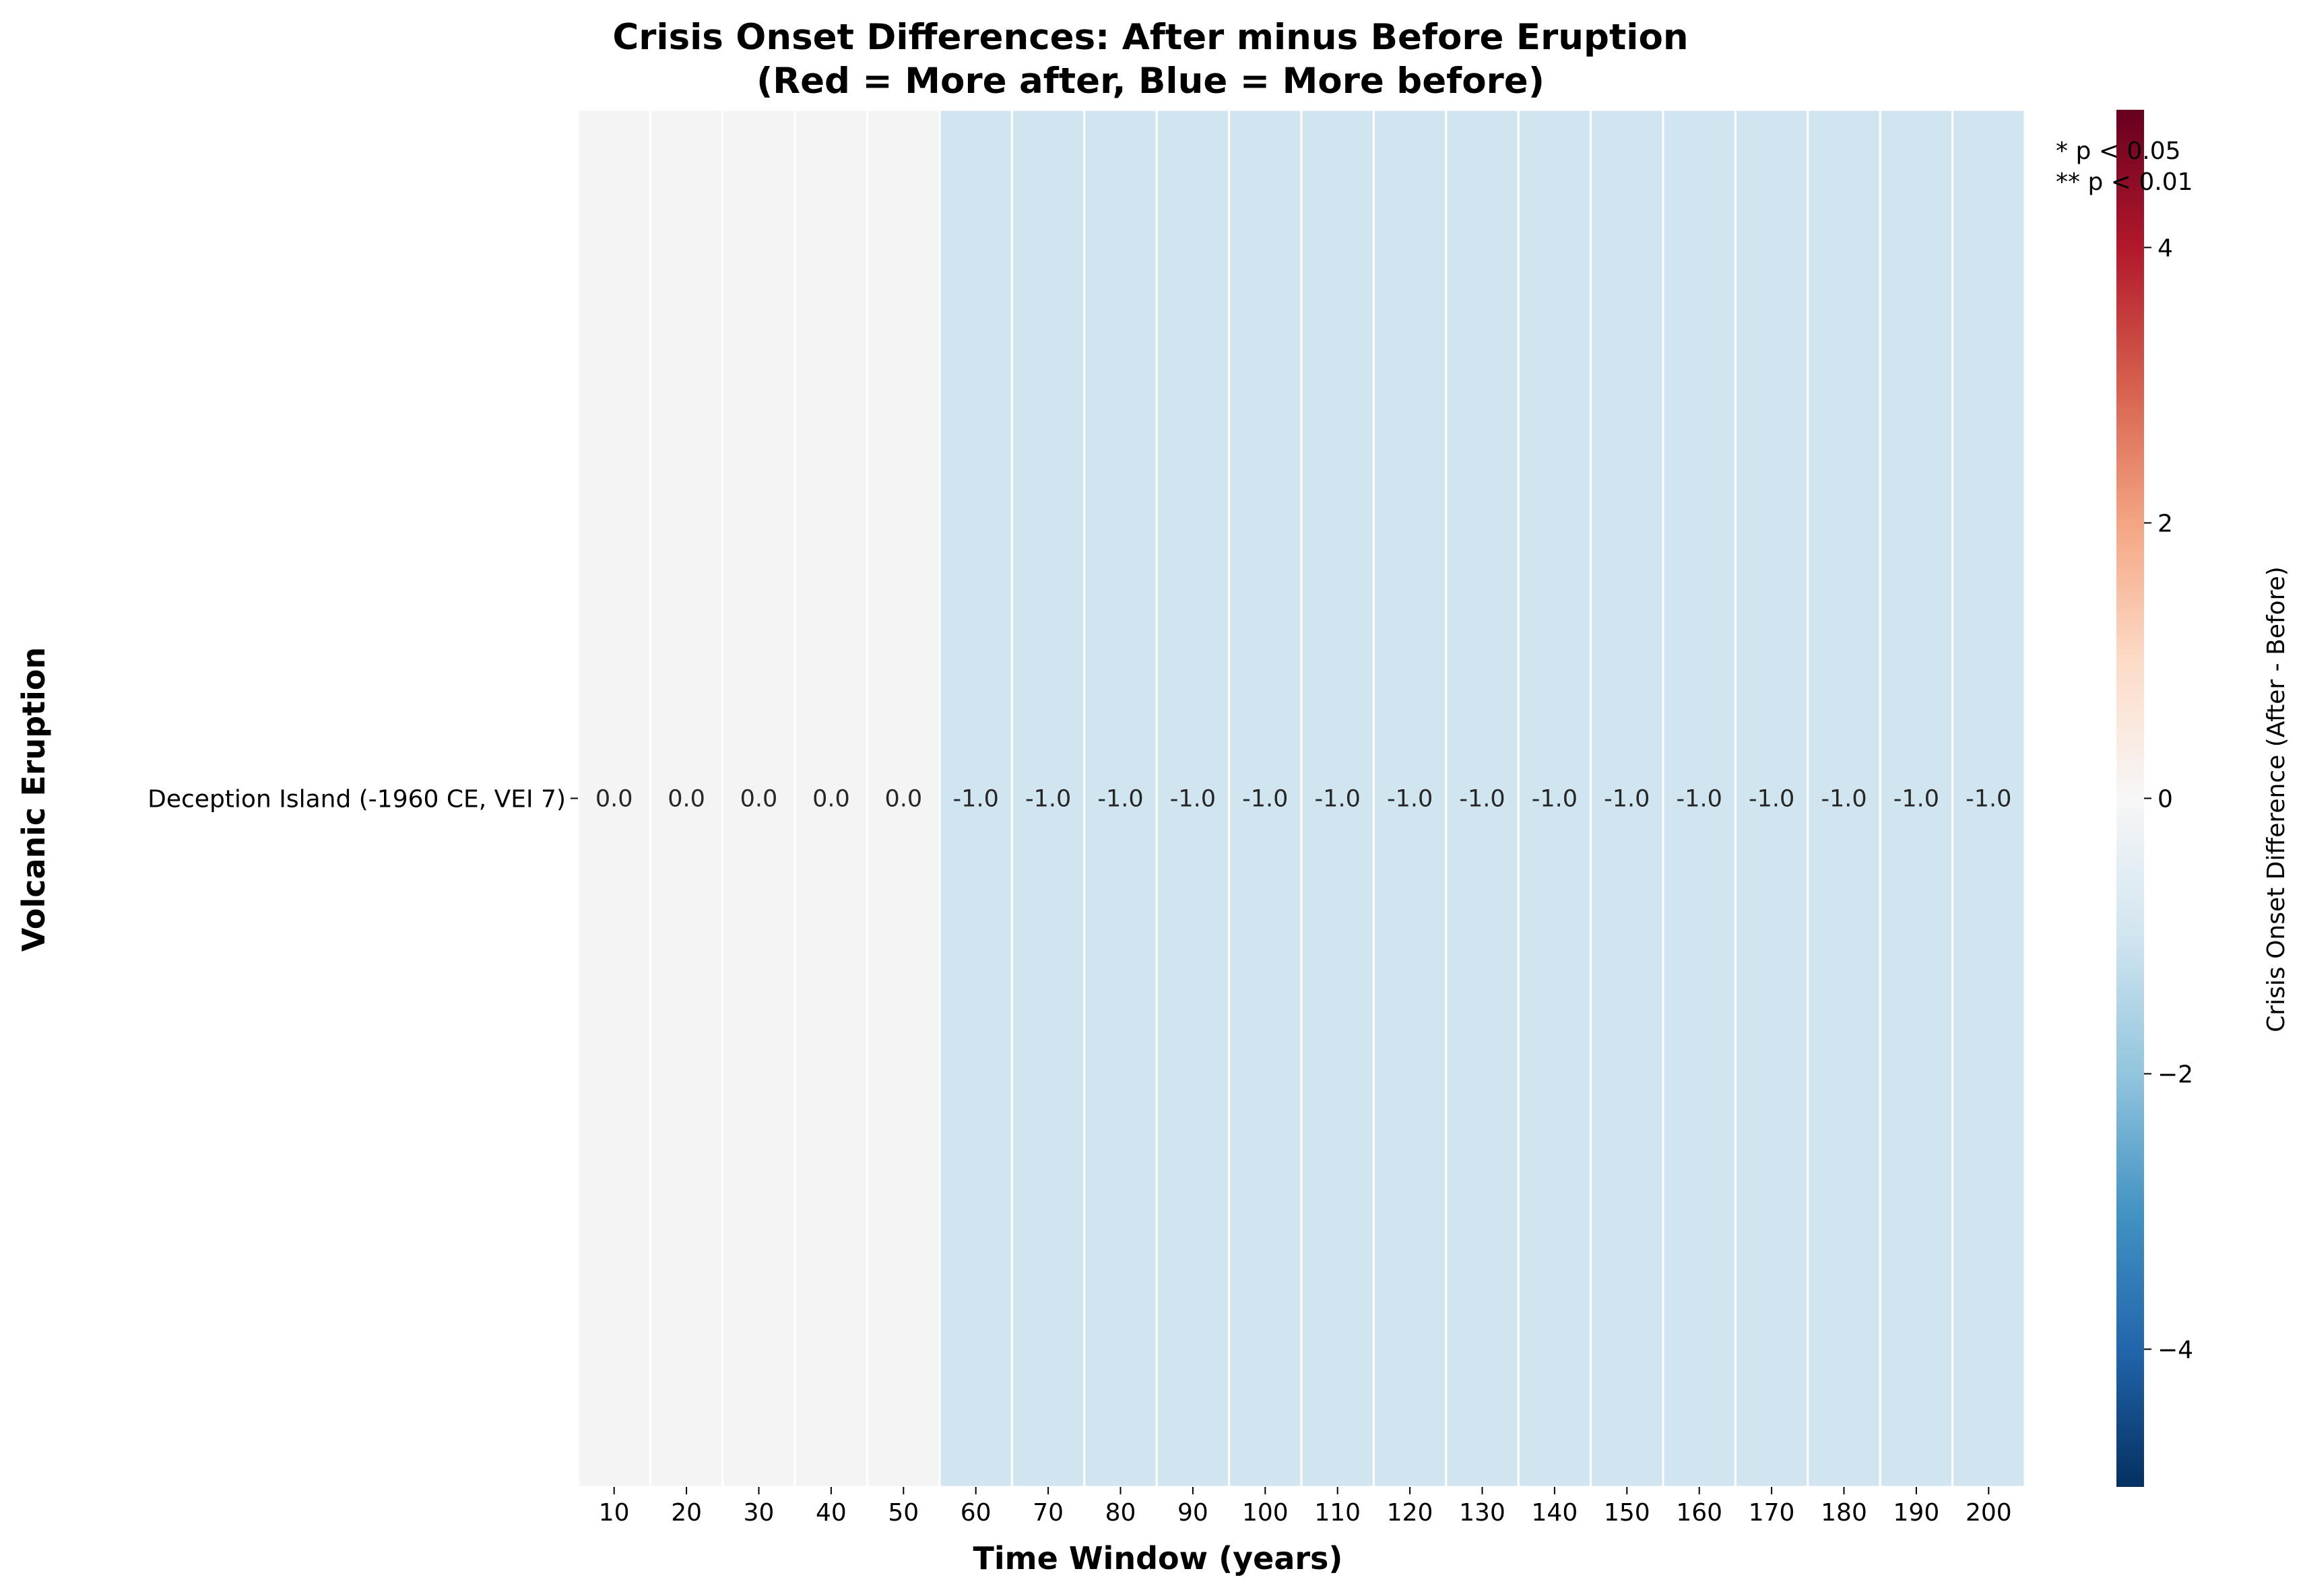 Image resolution: width=2303 pixels, height=1596 pixels. I want to click on colorbar-label: Crisis Onset Difference (After - Before), so click(2276, 799).